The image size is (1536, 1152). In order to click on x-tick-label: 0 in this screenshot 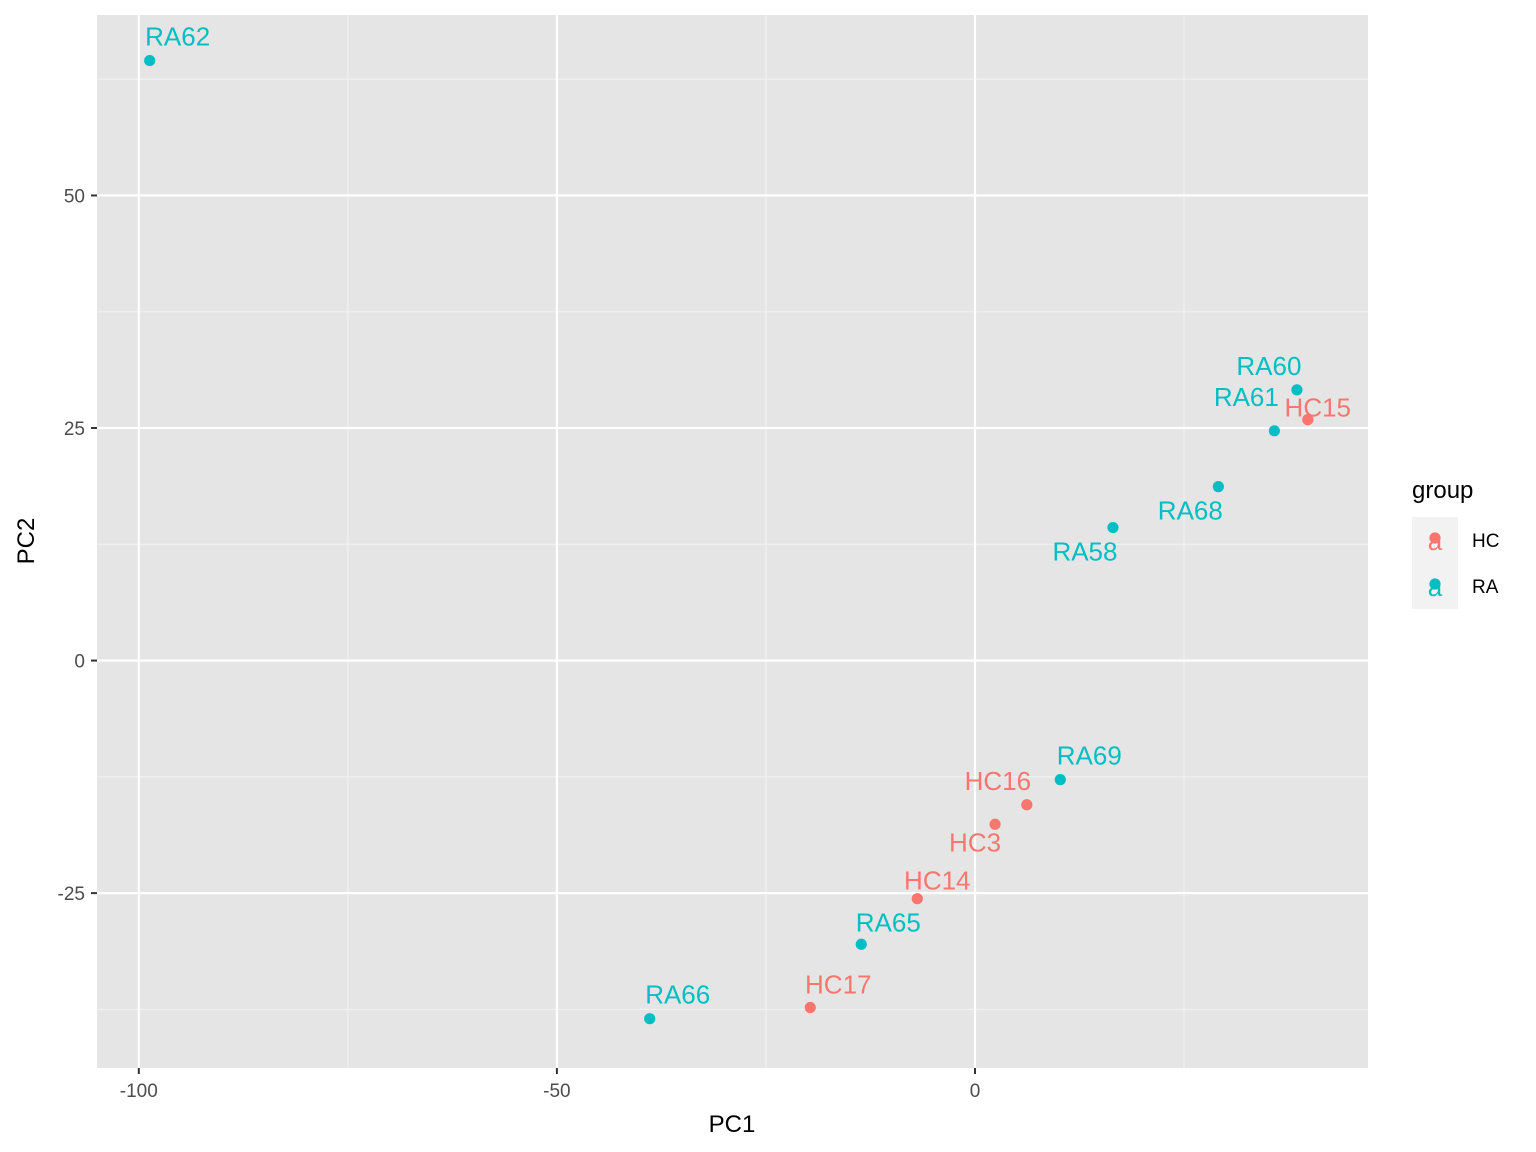, I will do `click(975, 1091)`.